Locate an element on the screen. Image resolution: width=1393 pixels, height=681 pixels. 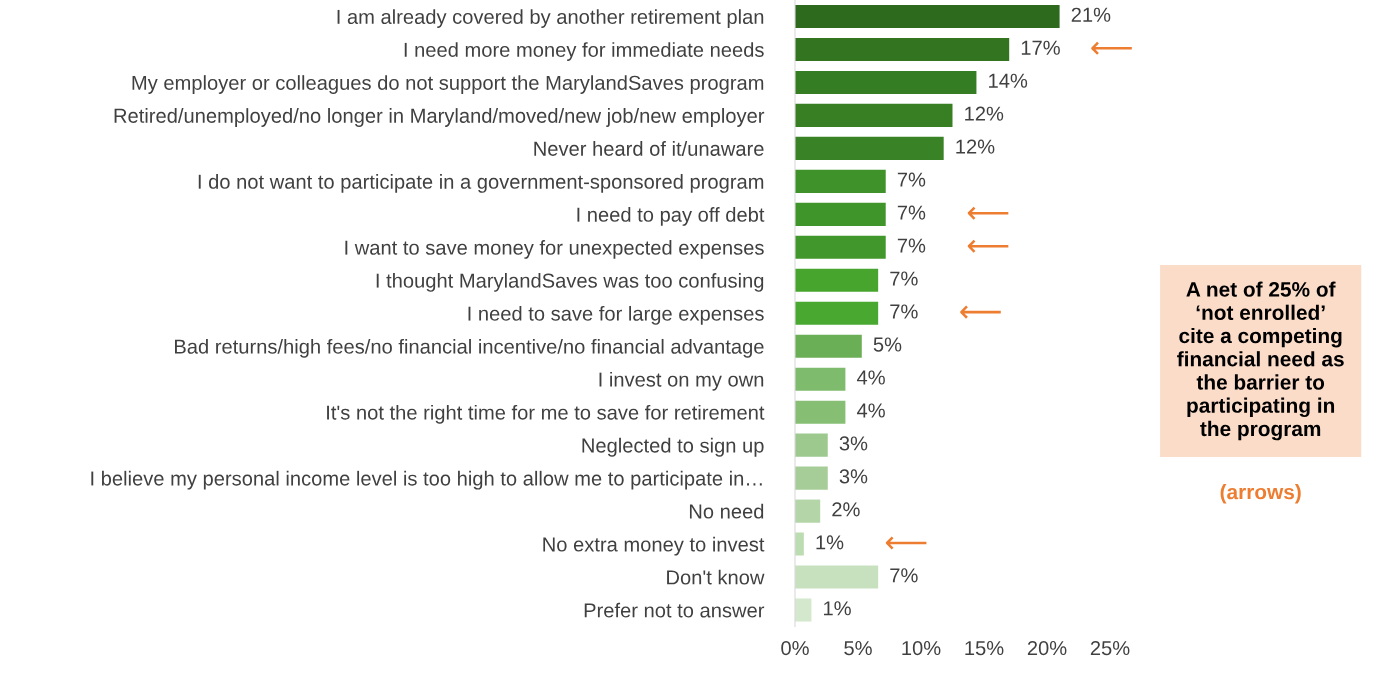
x-tick-label: 20% is located at coordinates (1047, 648).